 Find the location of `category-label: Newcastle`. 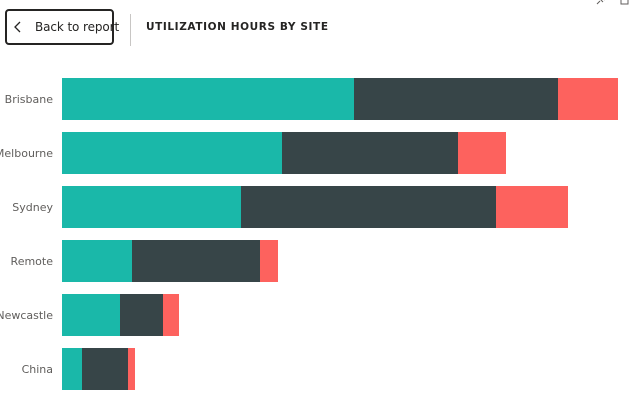

category-label: Newcastle is located at coordinates (26, 315).